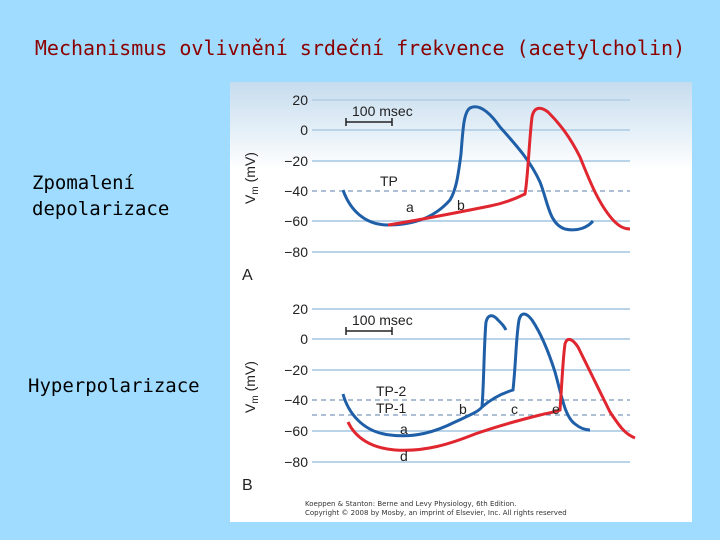  Describe the element at coordinates (300, 309) in the screenshot. I see `panel-b-ytick: 20` at that location.